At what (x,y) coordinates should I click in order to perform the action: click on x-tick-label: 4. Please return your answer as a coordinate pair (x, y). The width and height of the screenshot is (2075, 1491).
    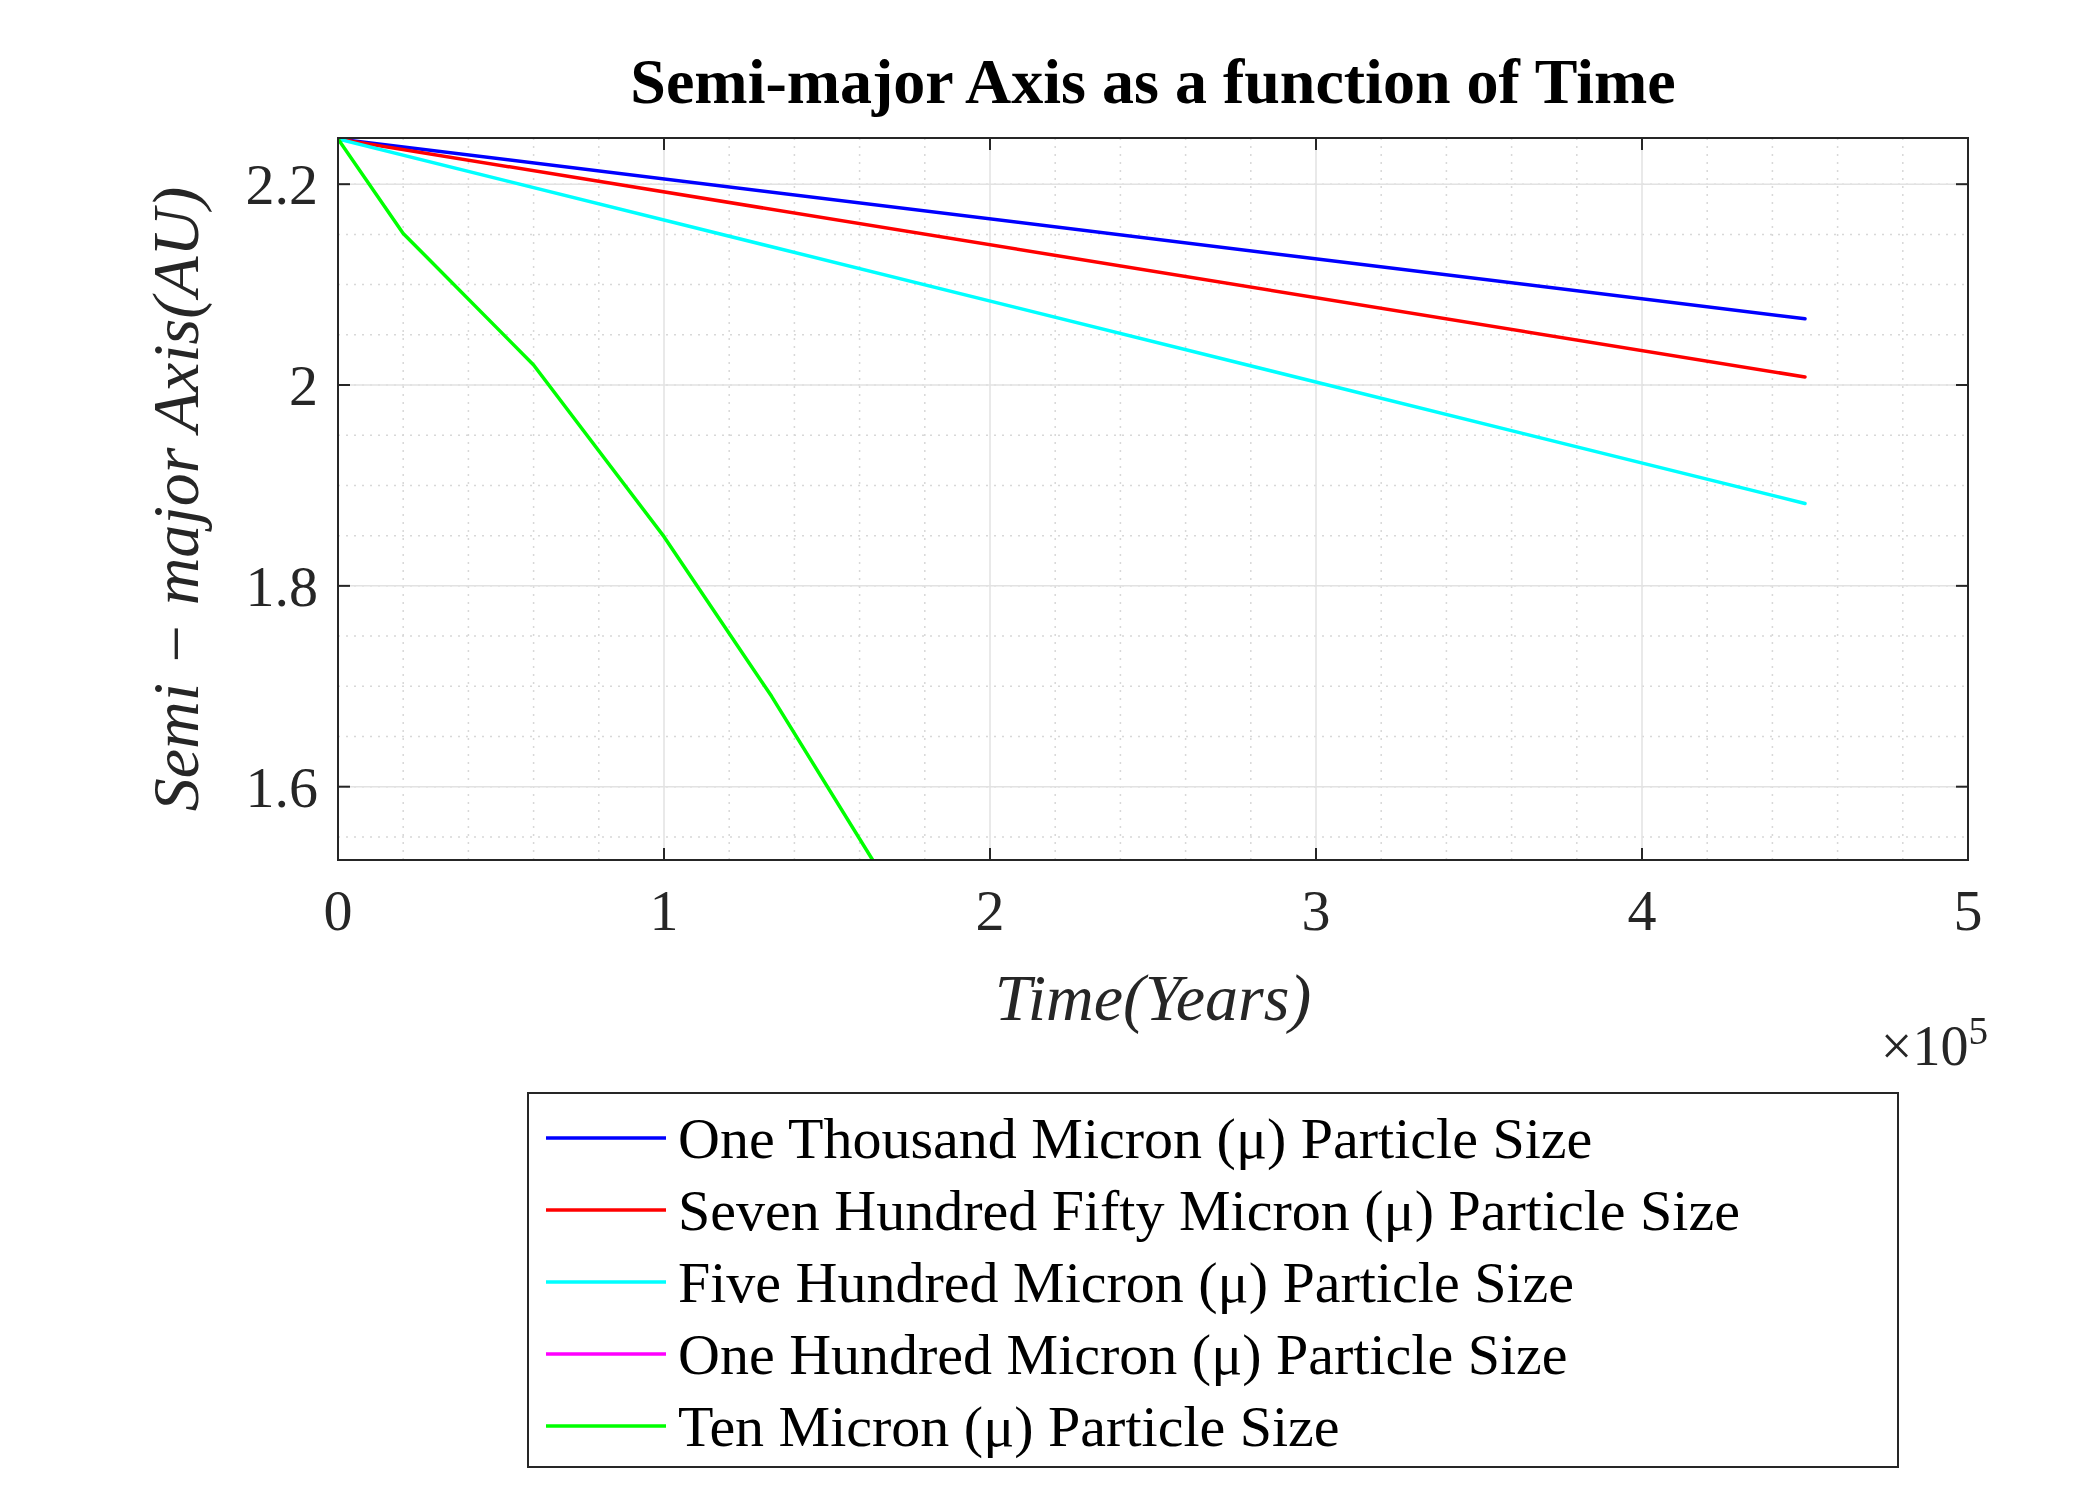
    Looking at the image, I should click on (1642, 910).